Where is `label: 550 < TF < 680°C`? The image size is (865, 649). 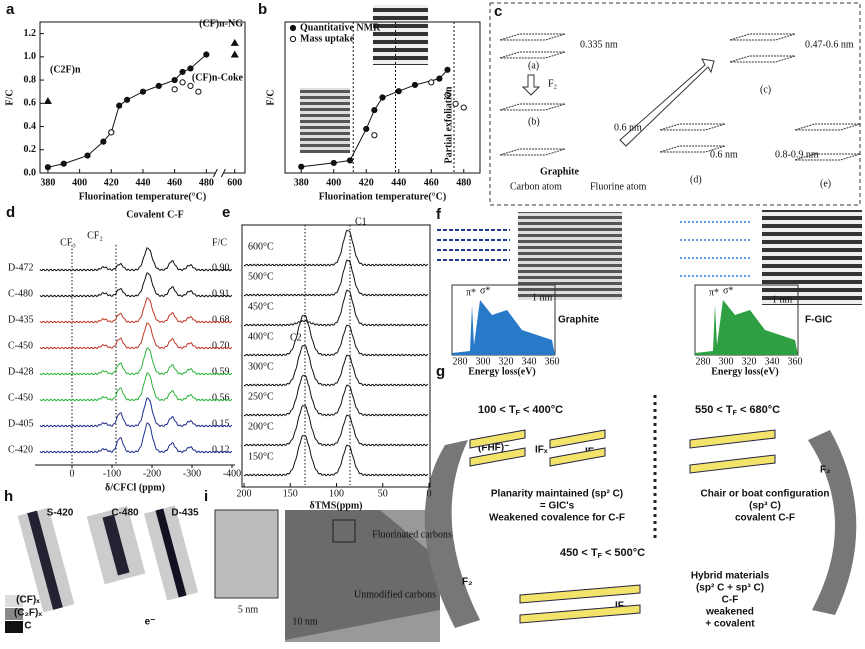
label: 550 < TF < 680°C is located at coordinates (737, 410).